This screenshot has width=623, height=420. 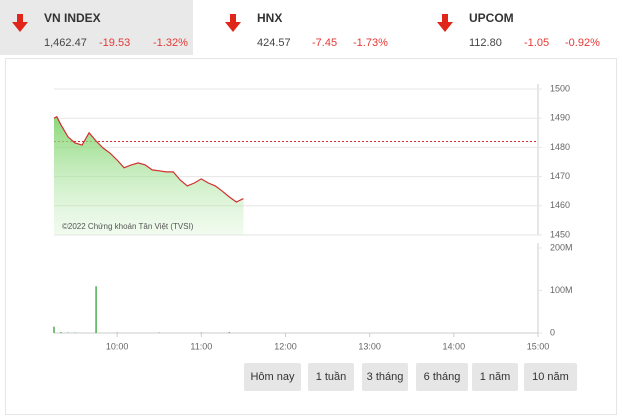 What do you see at coordinates (128, 226) in the screenshot?
I see `annotation: ©2022 Chứng khoán Tân Việt (TVSI)` at bounding box center [128, 226].